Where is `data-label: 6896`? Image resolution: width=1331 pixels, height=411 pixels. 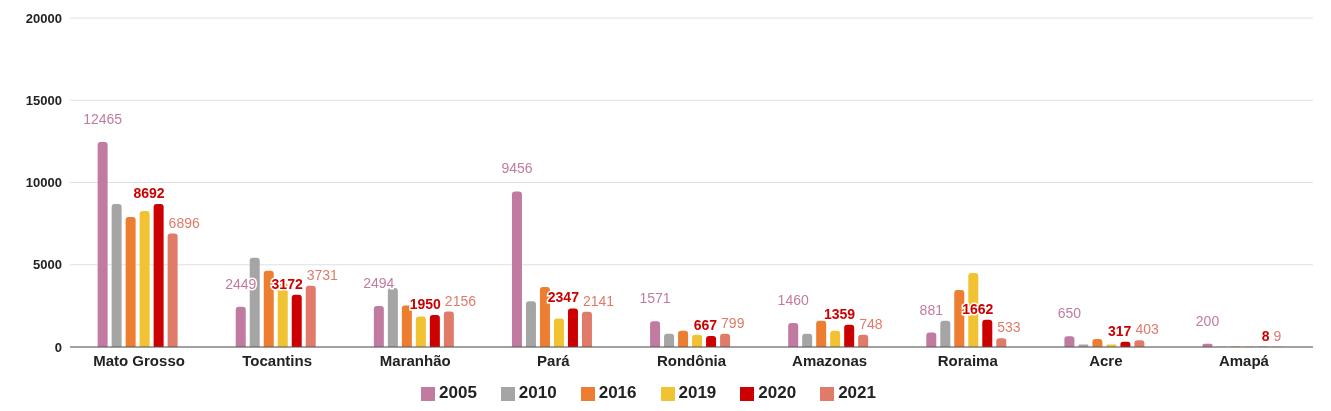
data-label: 6896 is located at coordinates (184, 222).